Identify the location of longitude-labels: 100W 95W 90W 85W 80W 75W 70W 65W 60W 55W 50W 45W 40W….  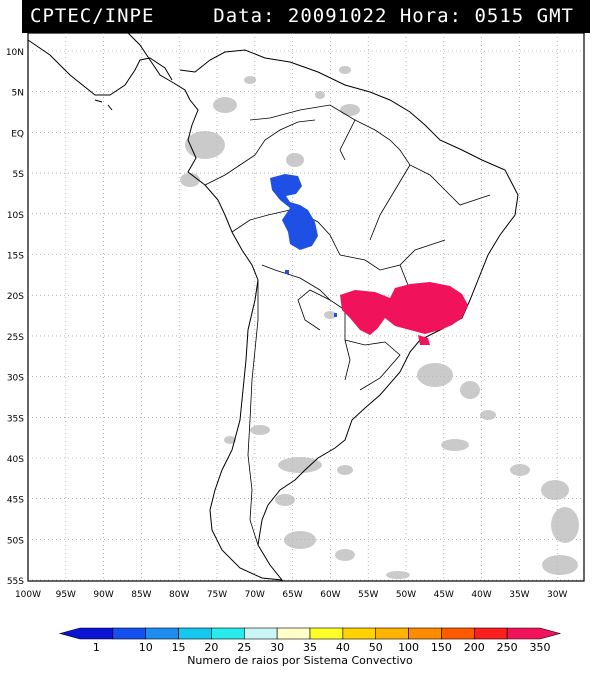
(291, 595).